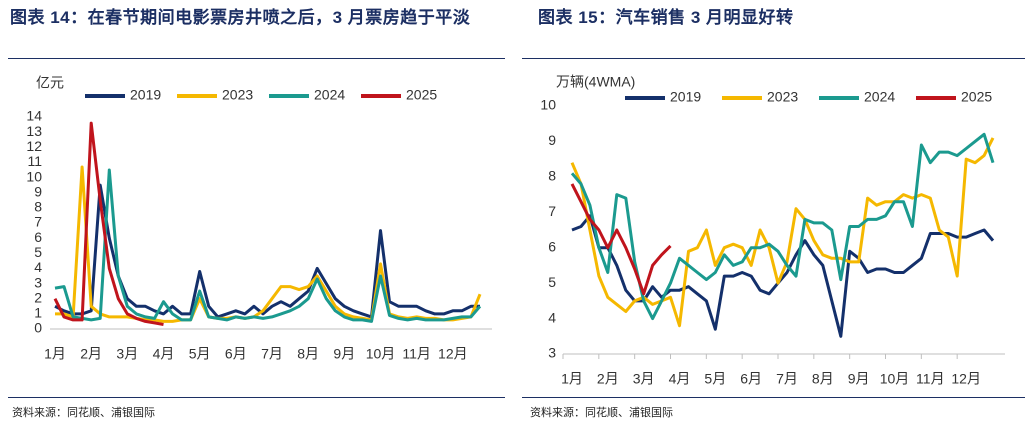  I want to click on y-tick-label: 2, so click(38, 297).